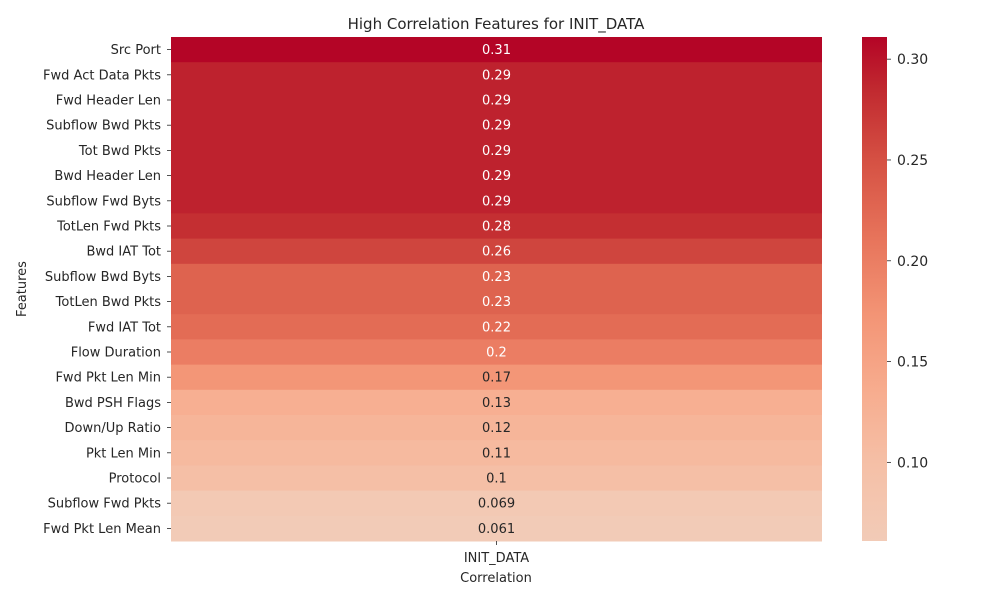 This screenshot has height=600, width=1000. I want to click on cell-value-label: 0.31, so click(496, 50).